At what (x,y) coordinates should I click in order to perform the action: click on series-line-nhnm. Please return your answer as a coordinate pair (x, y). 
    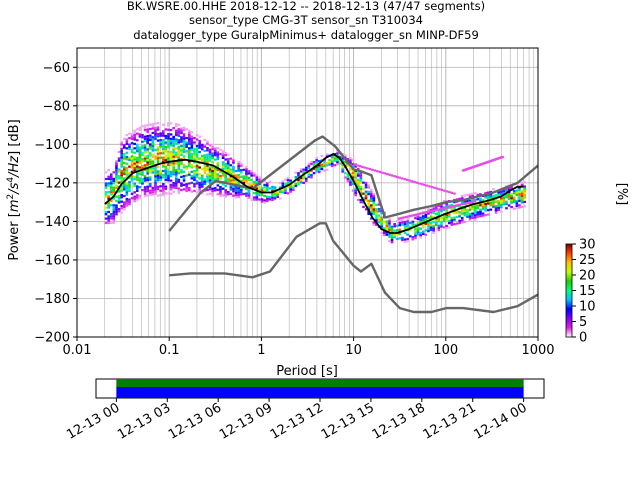
    Looking at the image, I should click on (353, 183).